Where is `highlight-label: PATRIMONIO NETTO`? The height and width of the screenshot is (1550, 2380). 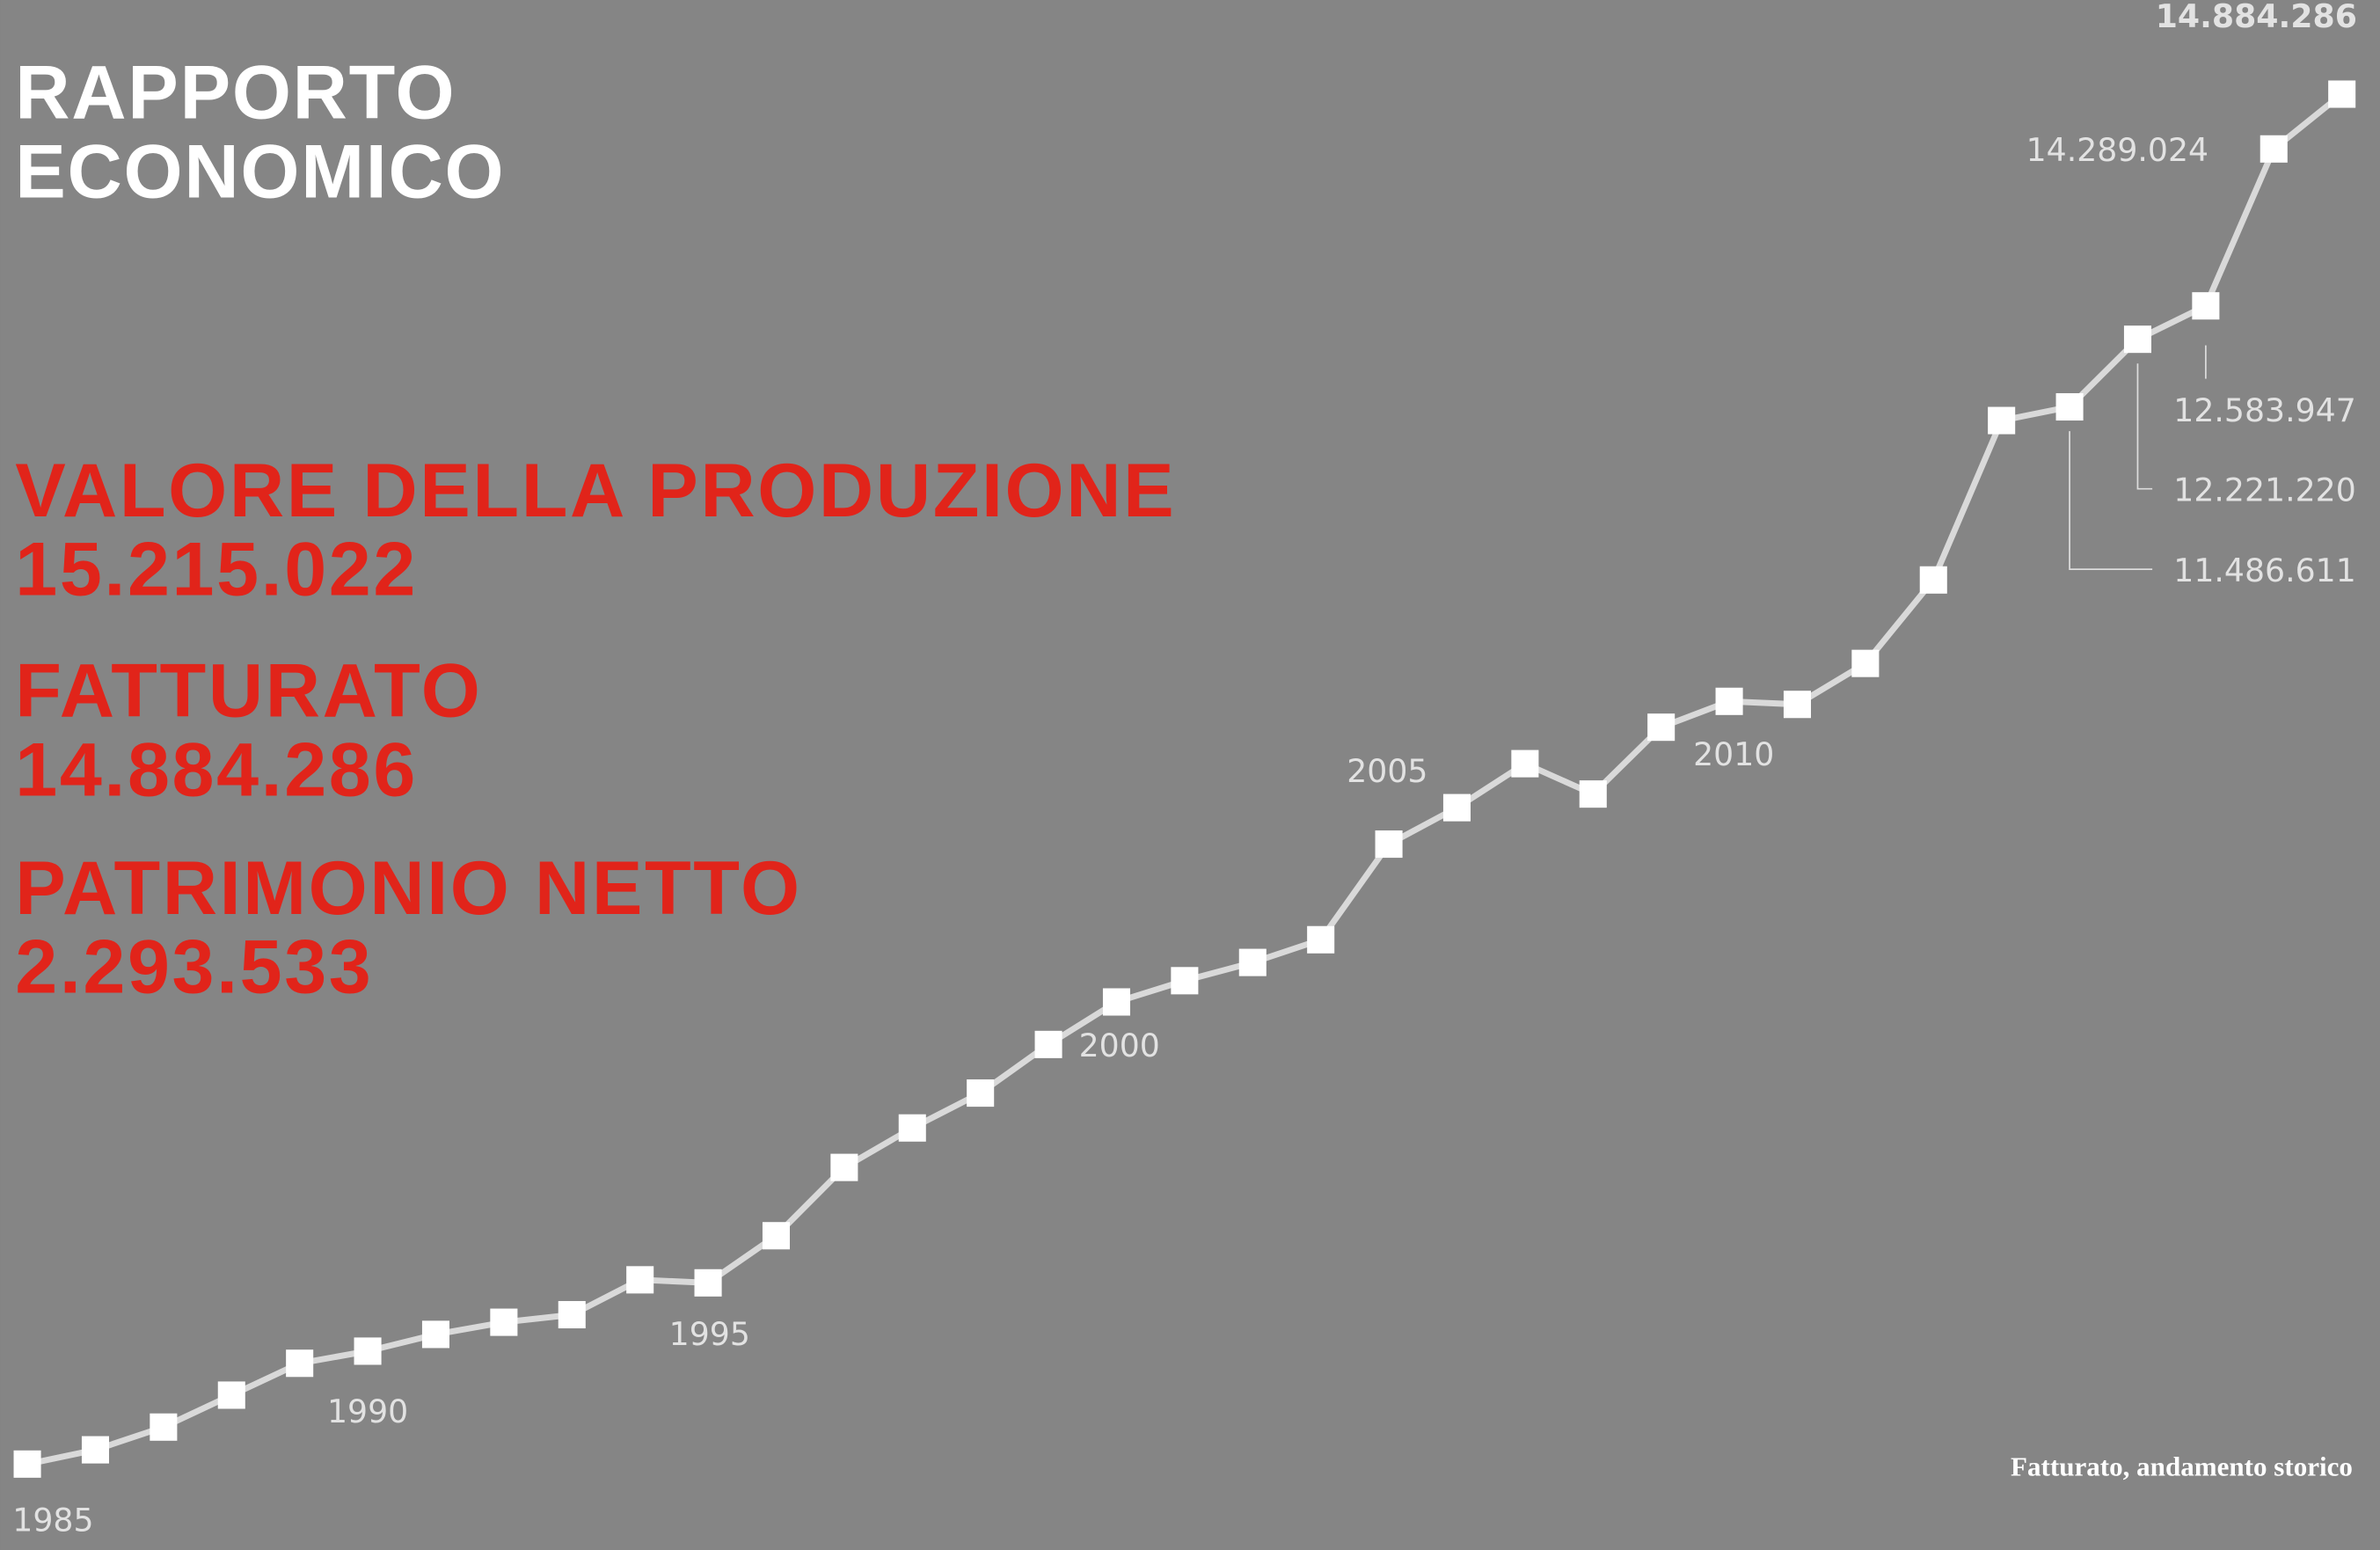
highlight-label: PATRIMONIO NETTO is located at coordinates (408, 888).